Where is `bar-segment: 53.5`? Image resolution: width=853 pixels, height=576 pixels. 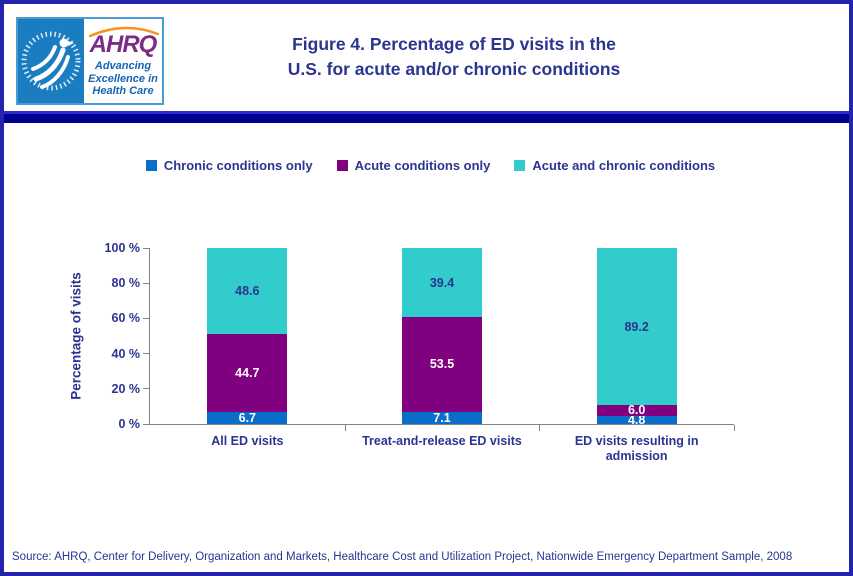
bar-segment: 53.5 is located at coordinates (442, 364).